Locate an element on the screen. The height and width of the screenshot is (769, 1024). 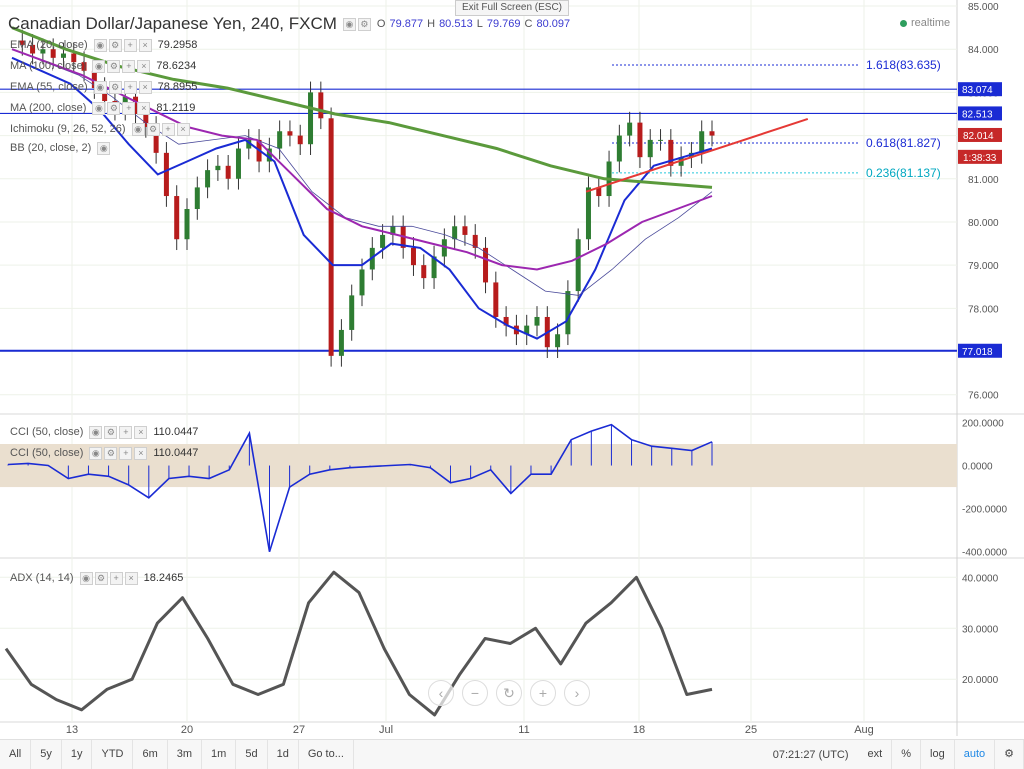
level-price-label: 77.018 is located at coordinates (977, 352).